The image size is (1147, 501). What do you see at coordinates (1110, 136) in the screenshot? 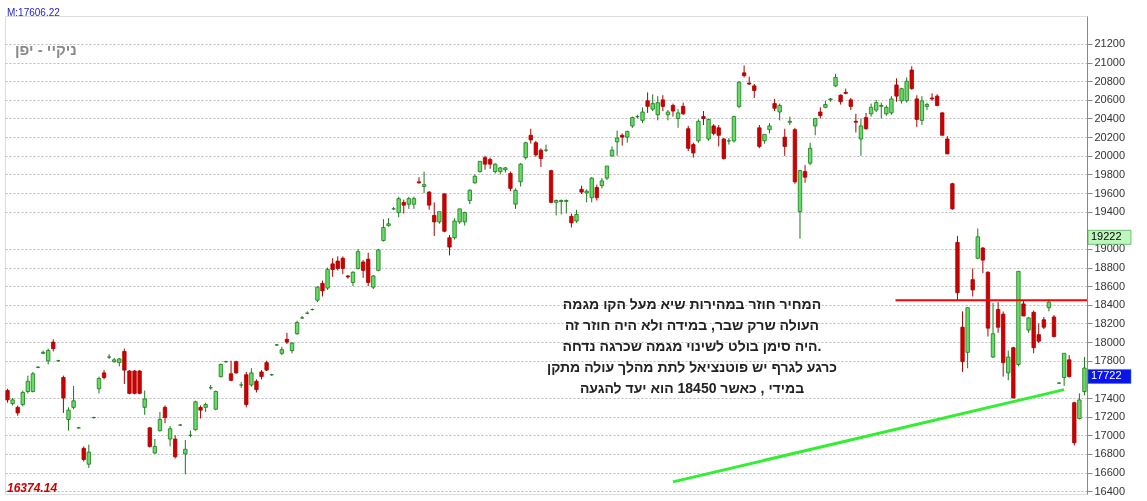
I see `y-tick-label: 20200` at bounding box center [1110, 136].